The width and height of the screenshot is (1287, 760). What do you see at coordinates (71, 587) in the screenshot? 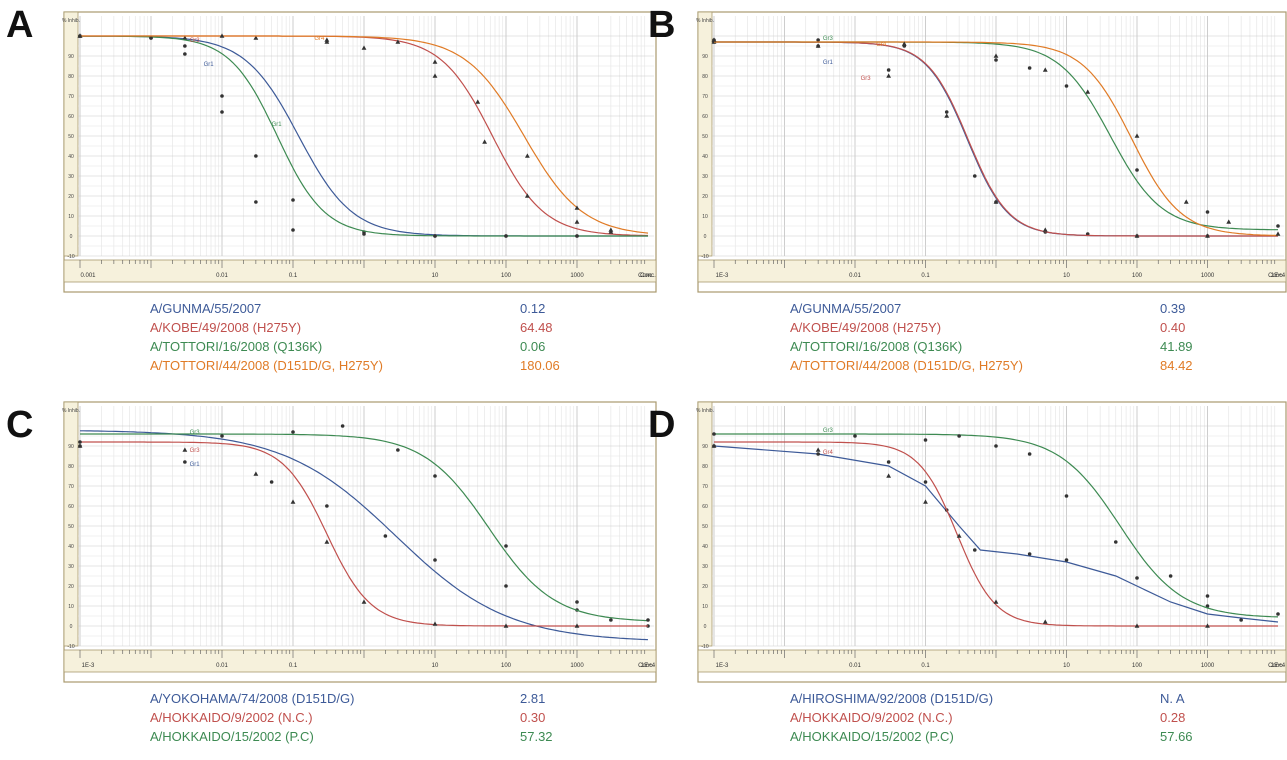
I see `y-tick-label: 20` at bounding box center [71, 587].